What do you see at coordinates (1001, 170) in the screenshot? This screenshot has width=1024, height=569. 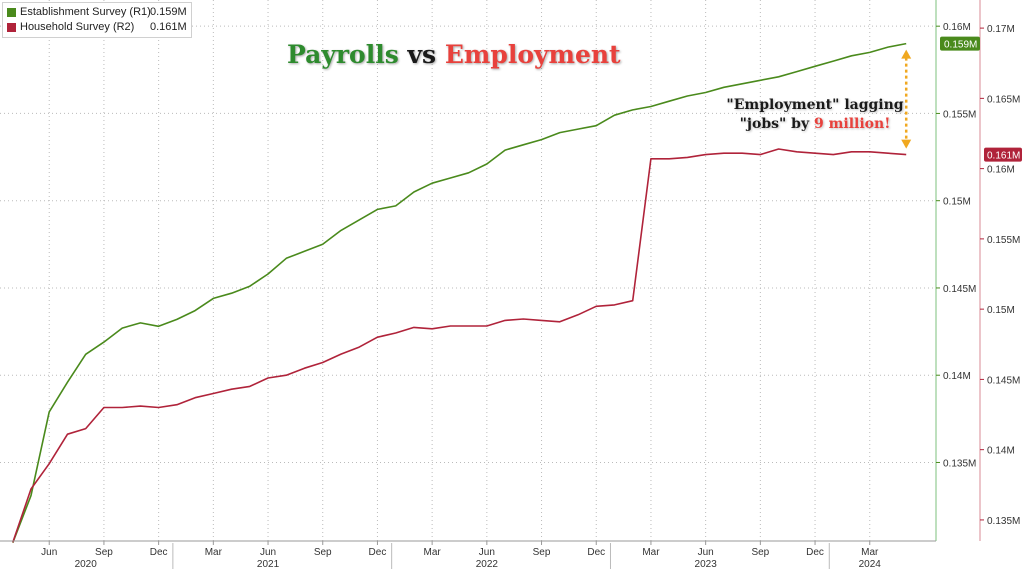 I see `r2-tick-label: 0.16M` at bounding box center [1001, 170].